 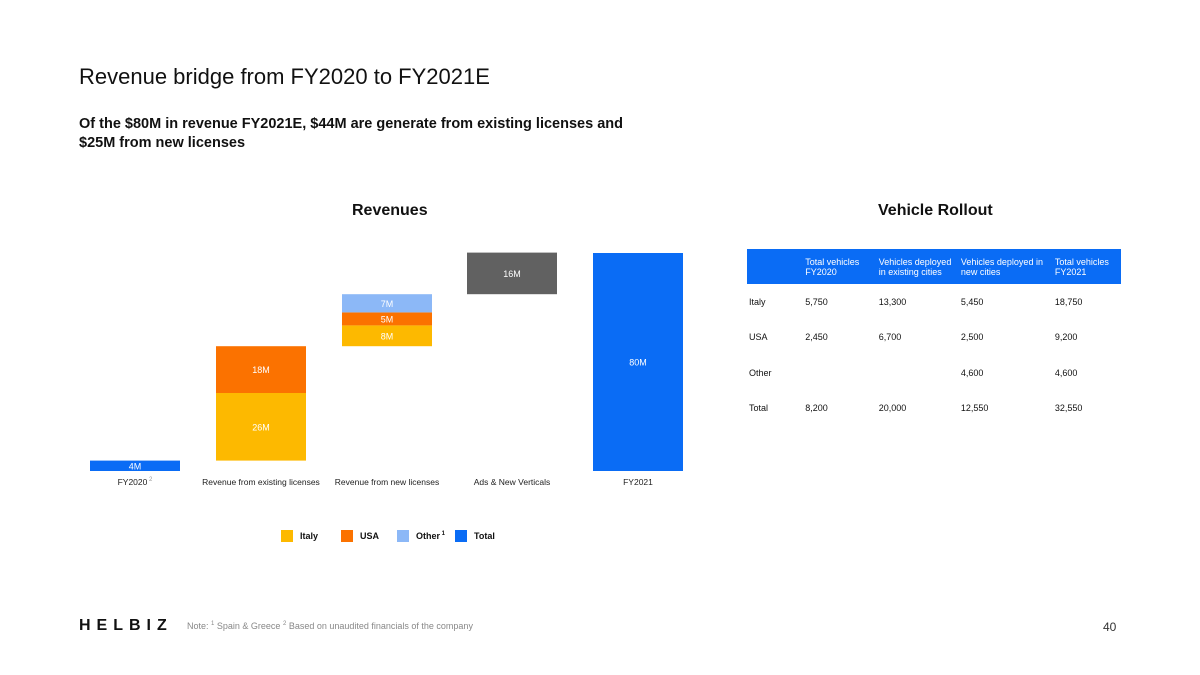 What do you see at coordinates (890, 337) in the screenshot?
I see `table-cell: 6,700` at bounding box center [890, 337].